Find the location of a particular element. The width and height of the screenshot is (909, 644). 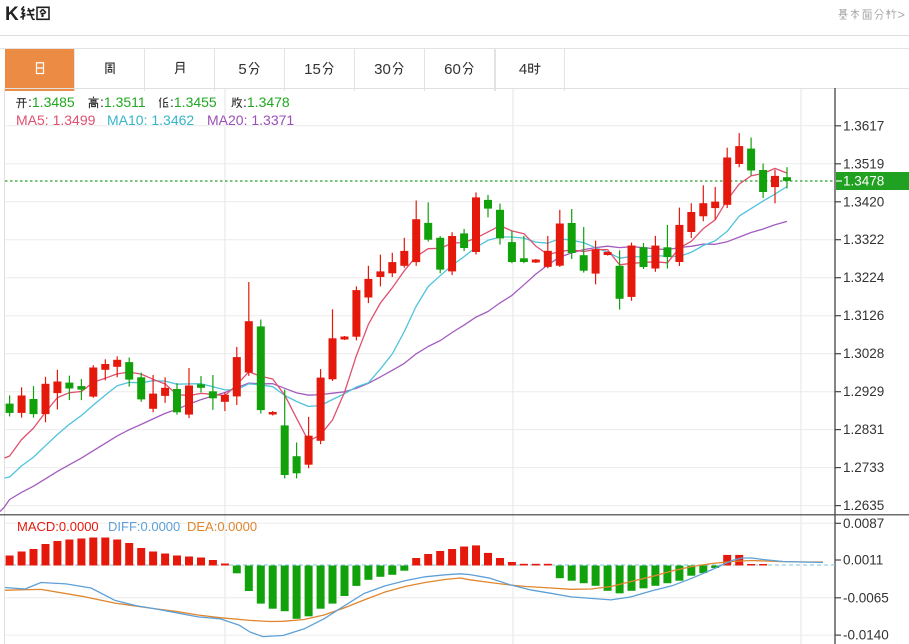

svg-text: 1.2733 is located at coordinates (863, 467).